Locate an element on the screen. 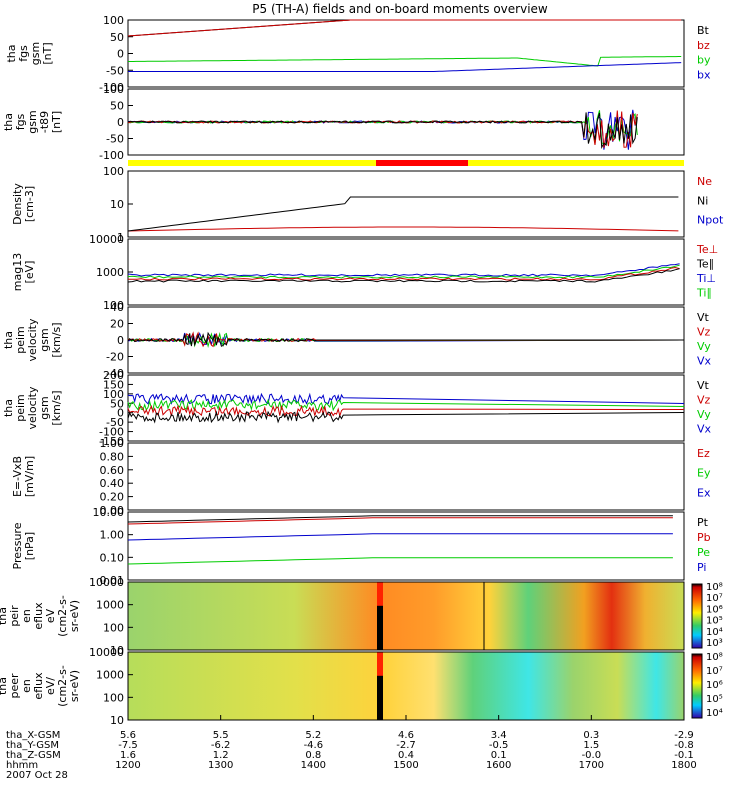 This screenshot has height=800, width=750. trace-residual is located at coordinates (382, 129).